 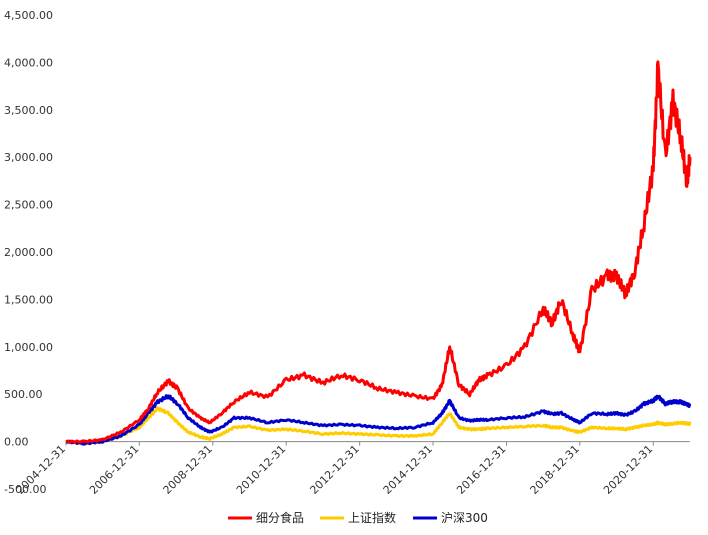 I want to click on y-tick-label: 500.00, so click(x=23, y=394).